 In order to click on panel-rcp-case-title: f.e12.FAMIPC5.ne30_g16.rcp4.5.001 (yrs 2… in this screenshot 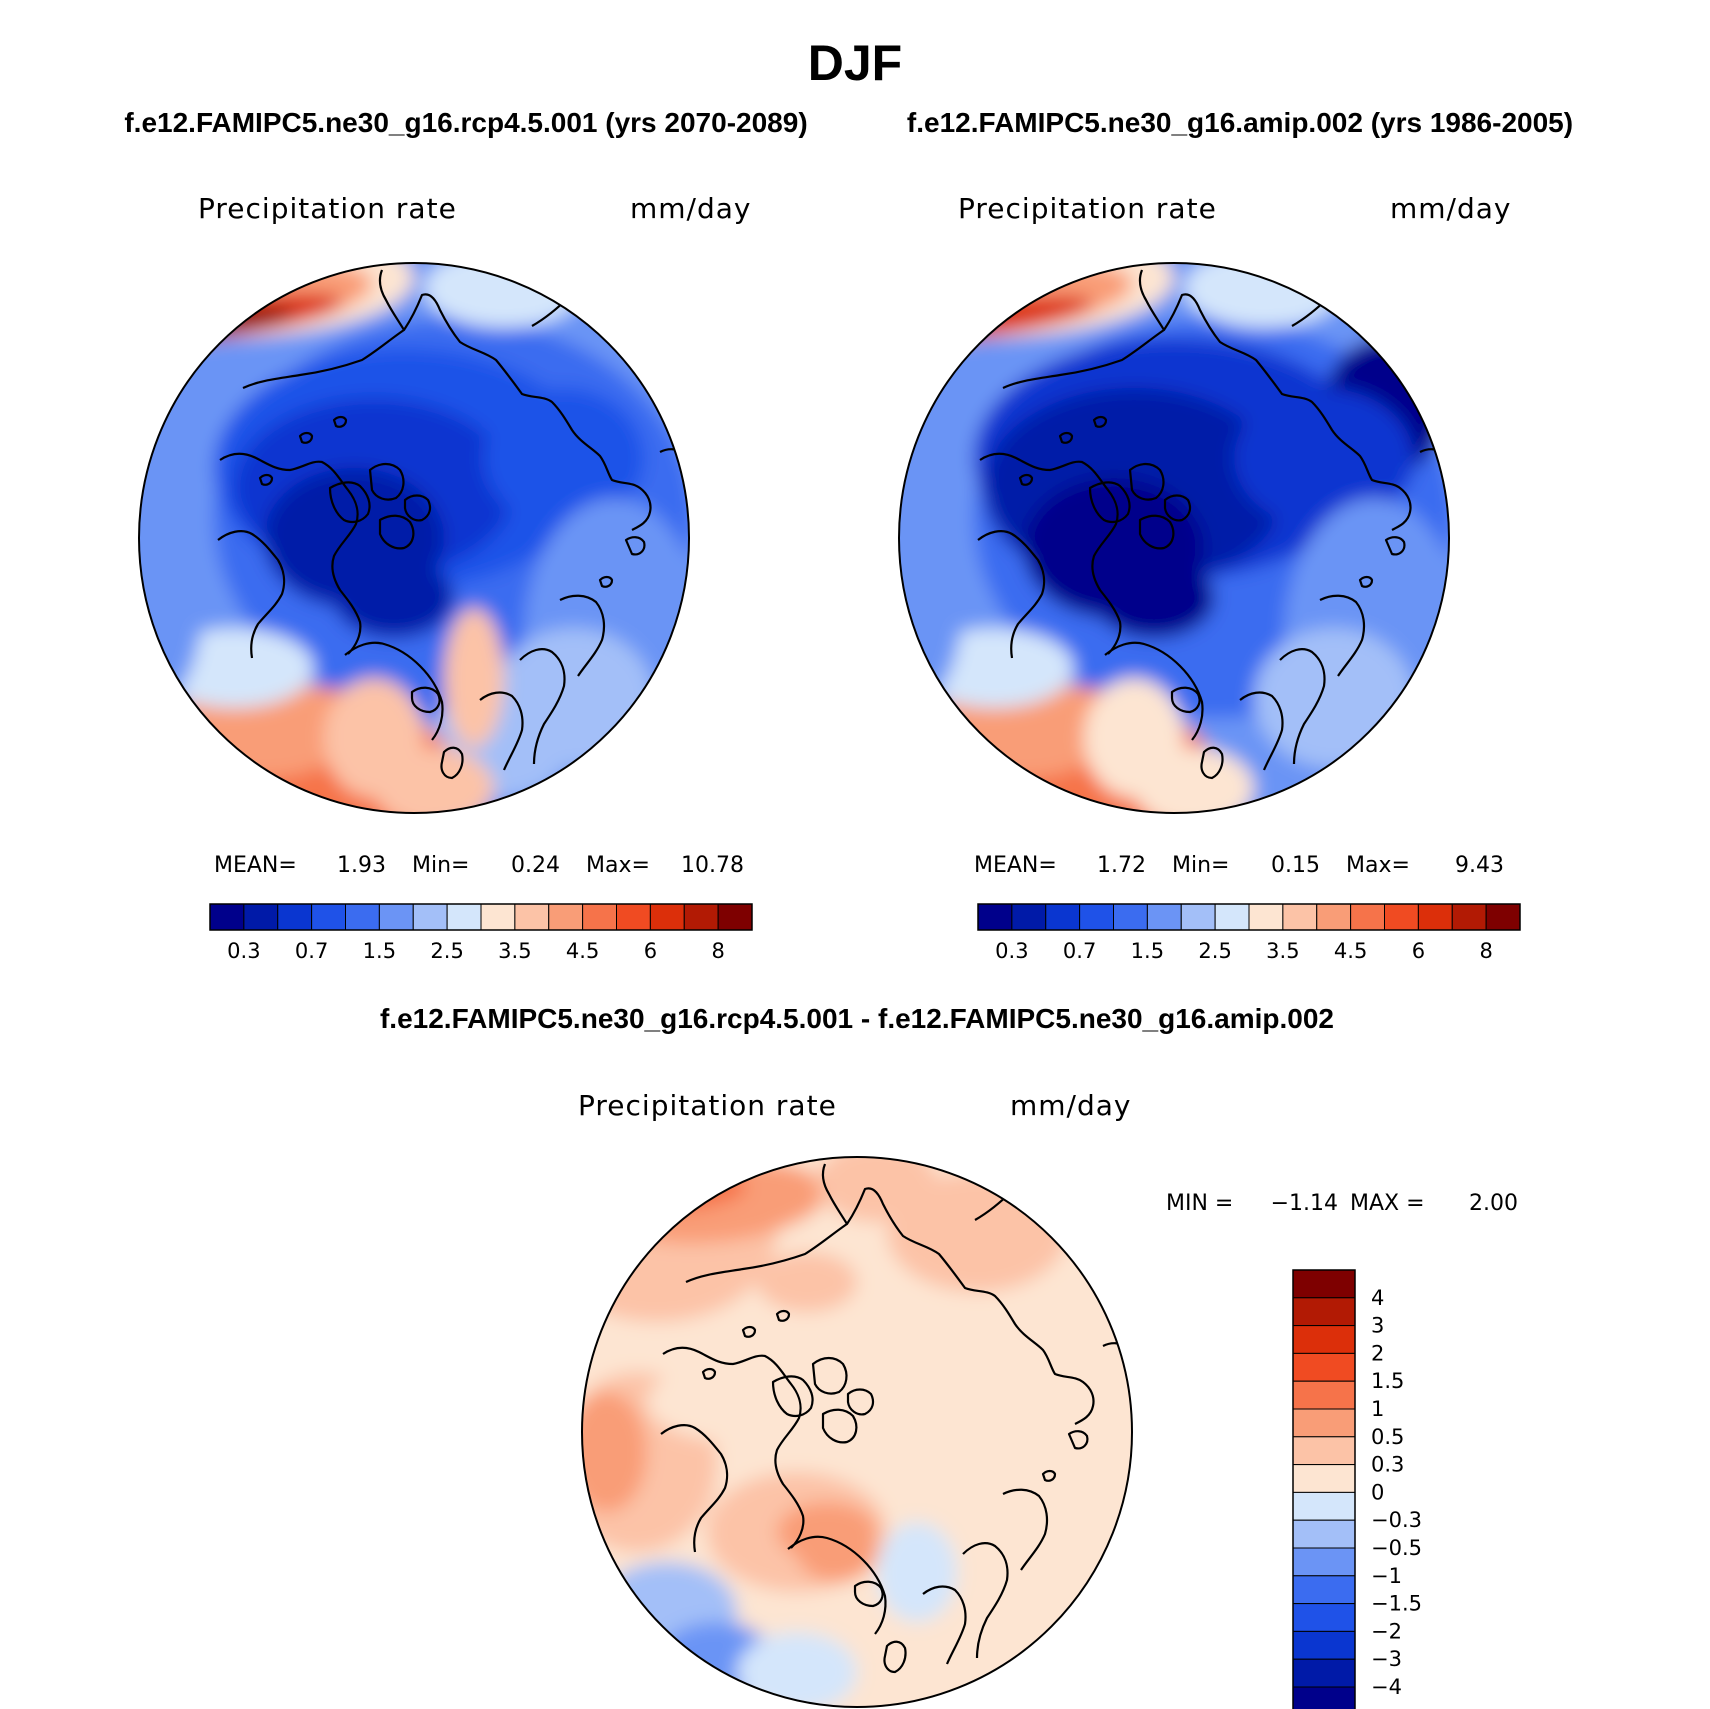, I will do `click(465, 122)`.